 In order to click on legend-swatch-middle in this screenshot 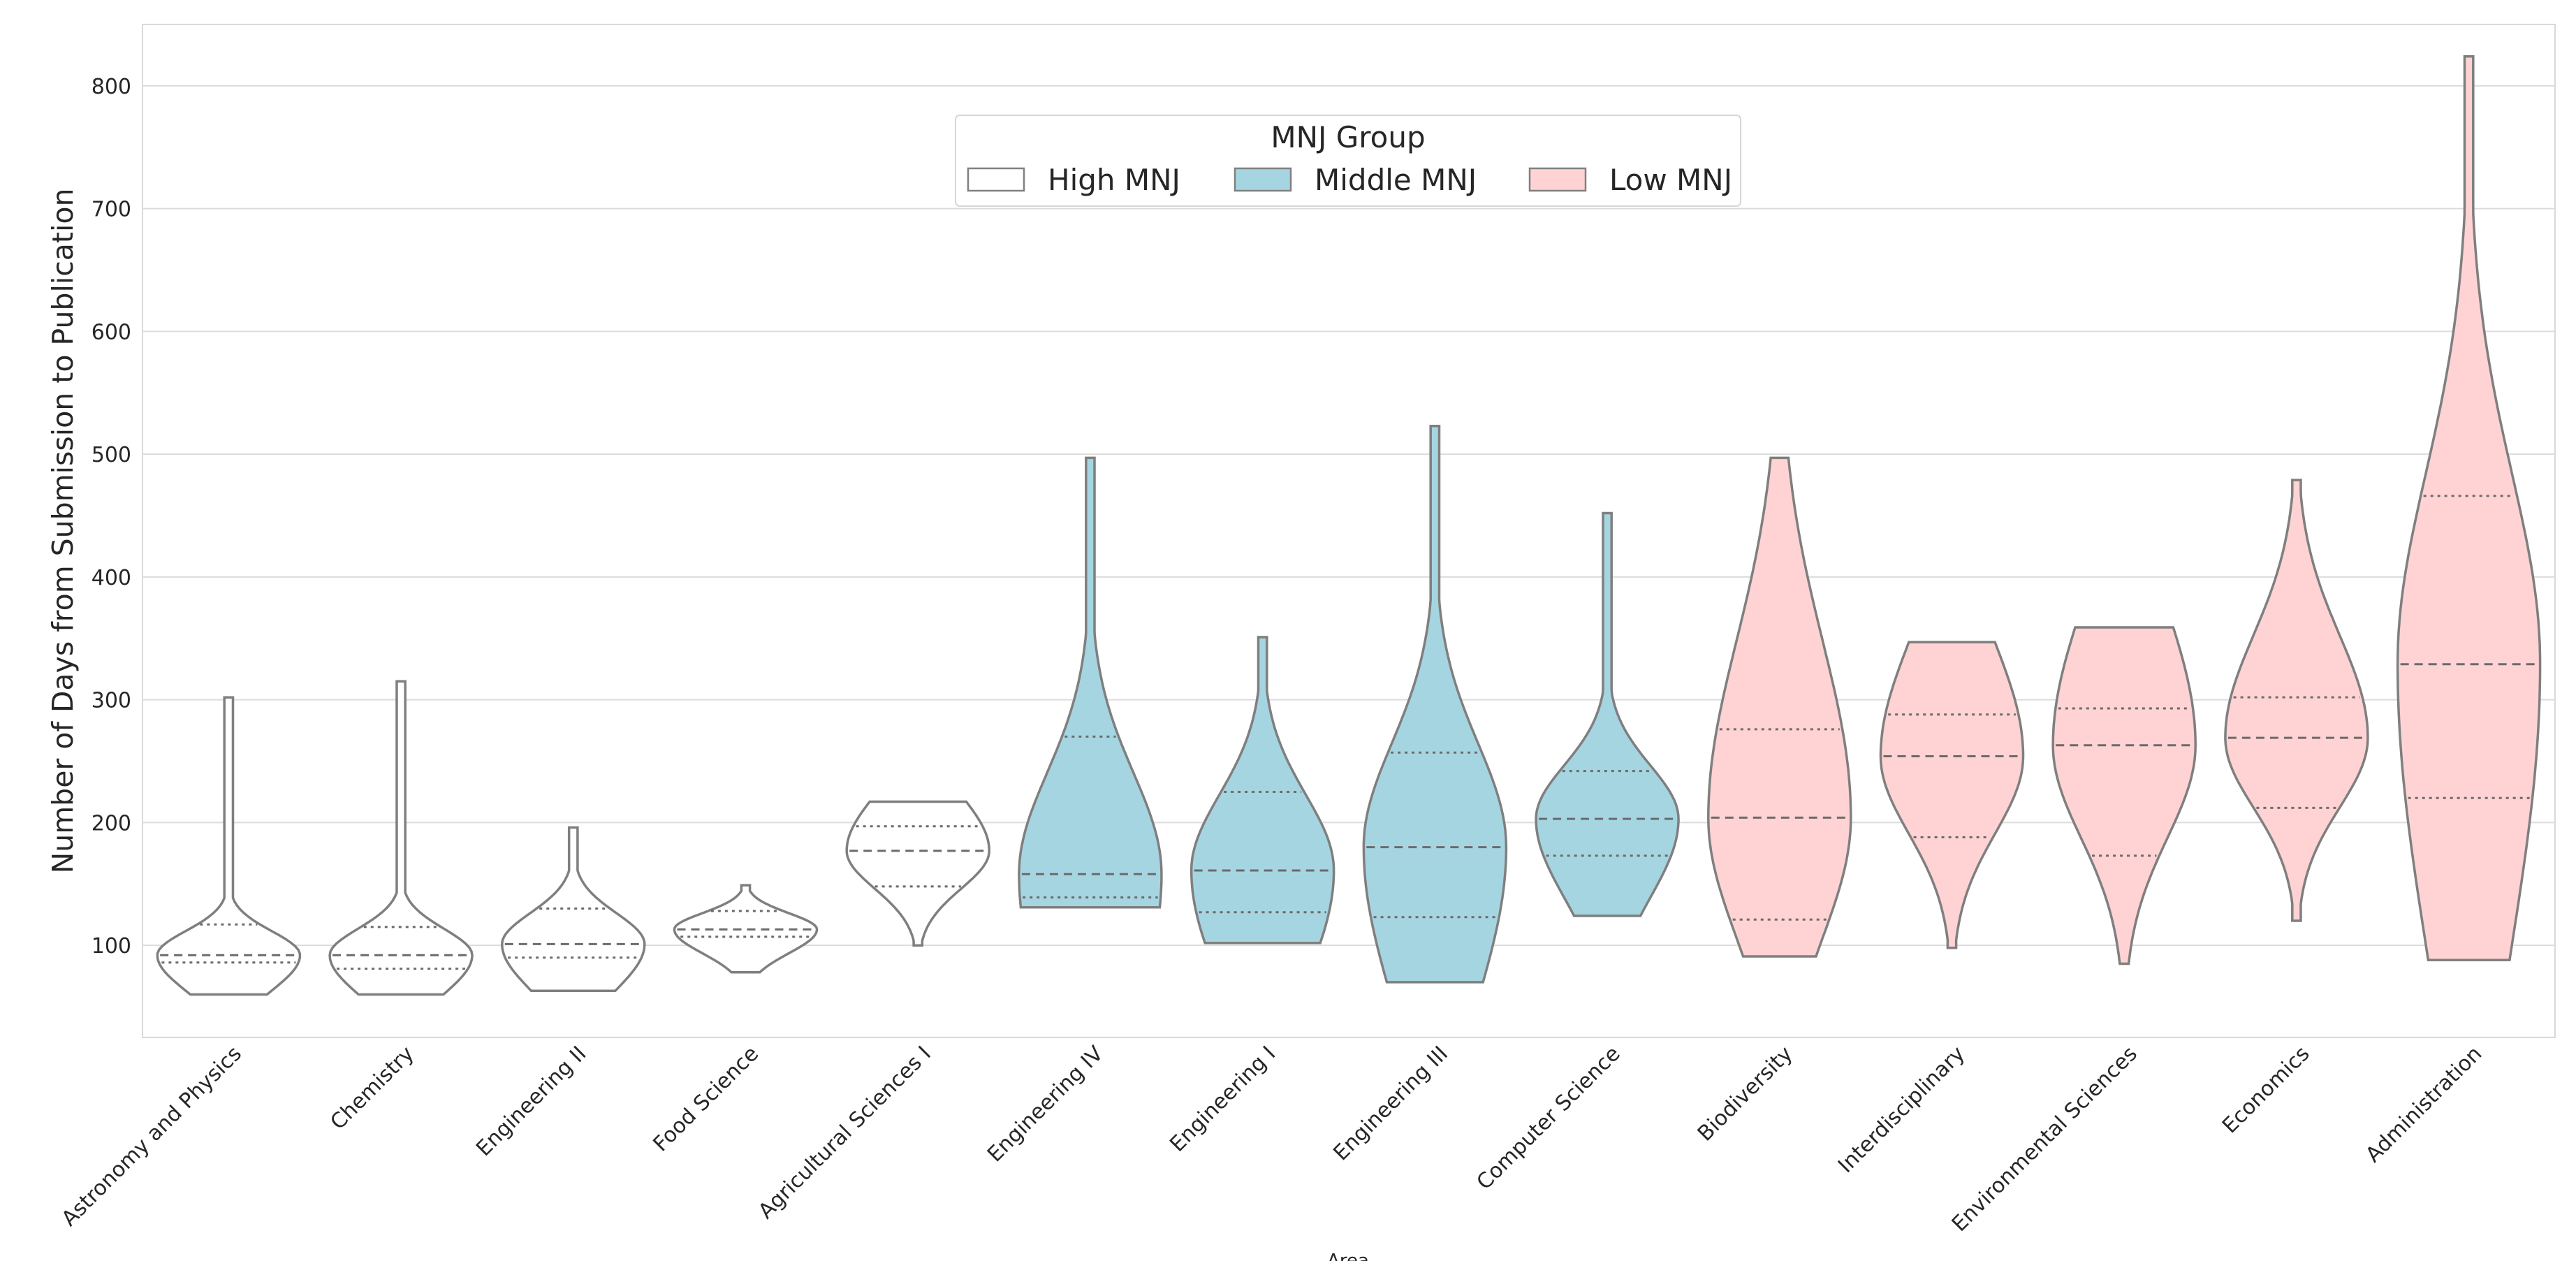, I will do `click(1263, 179)`.